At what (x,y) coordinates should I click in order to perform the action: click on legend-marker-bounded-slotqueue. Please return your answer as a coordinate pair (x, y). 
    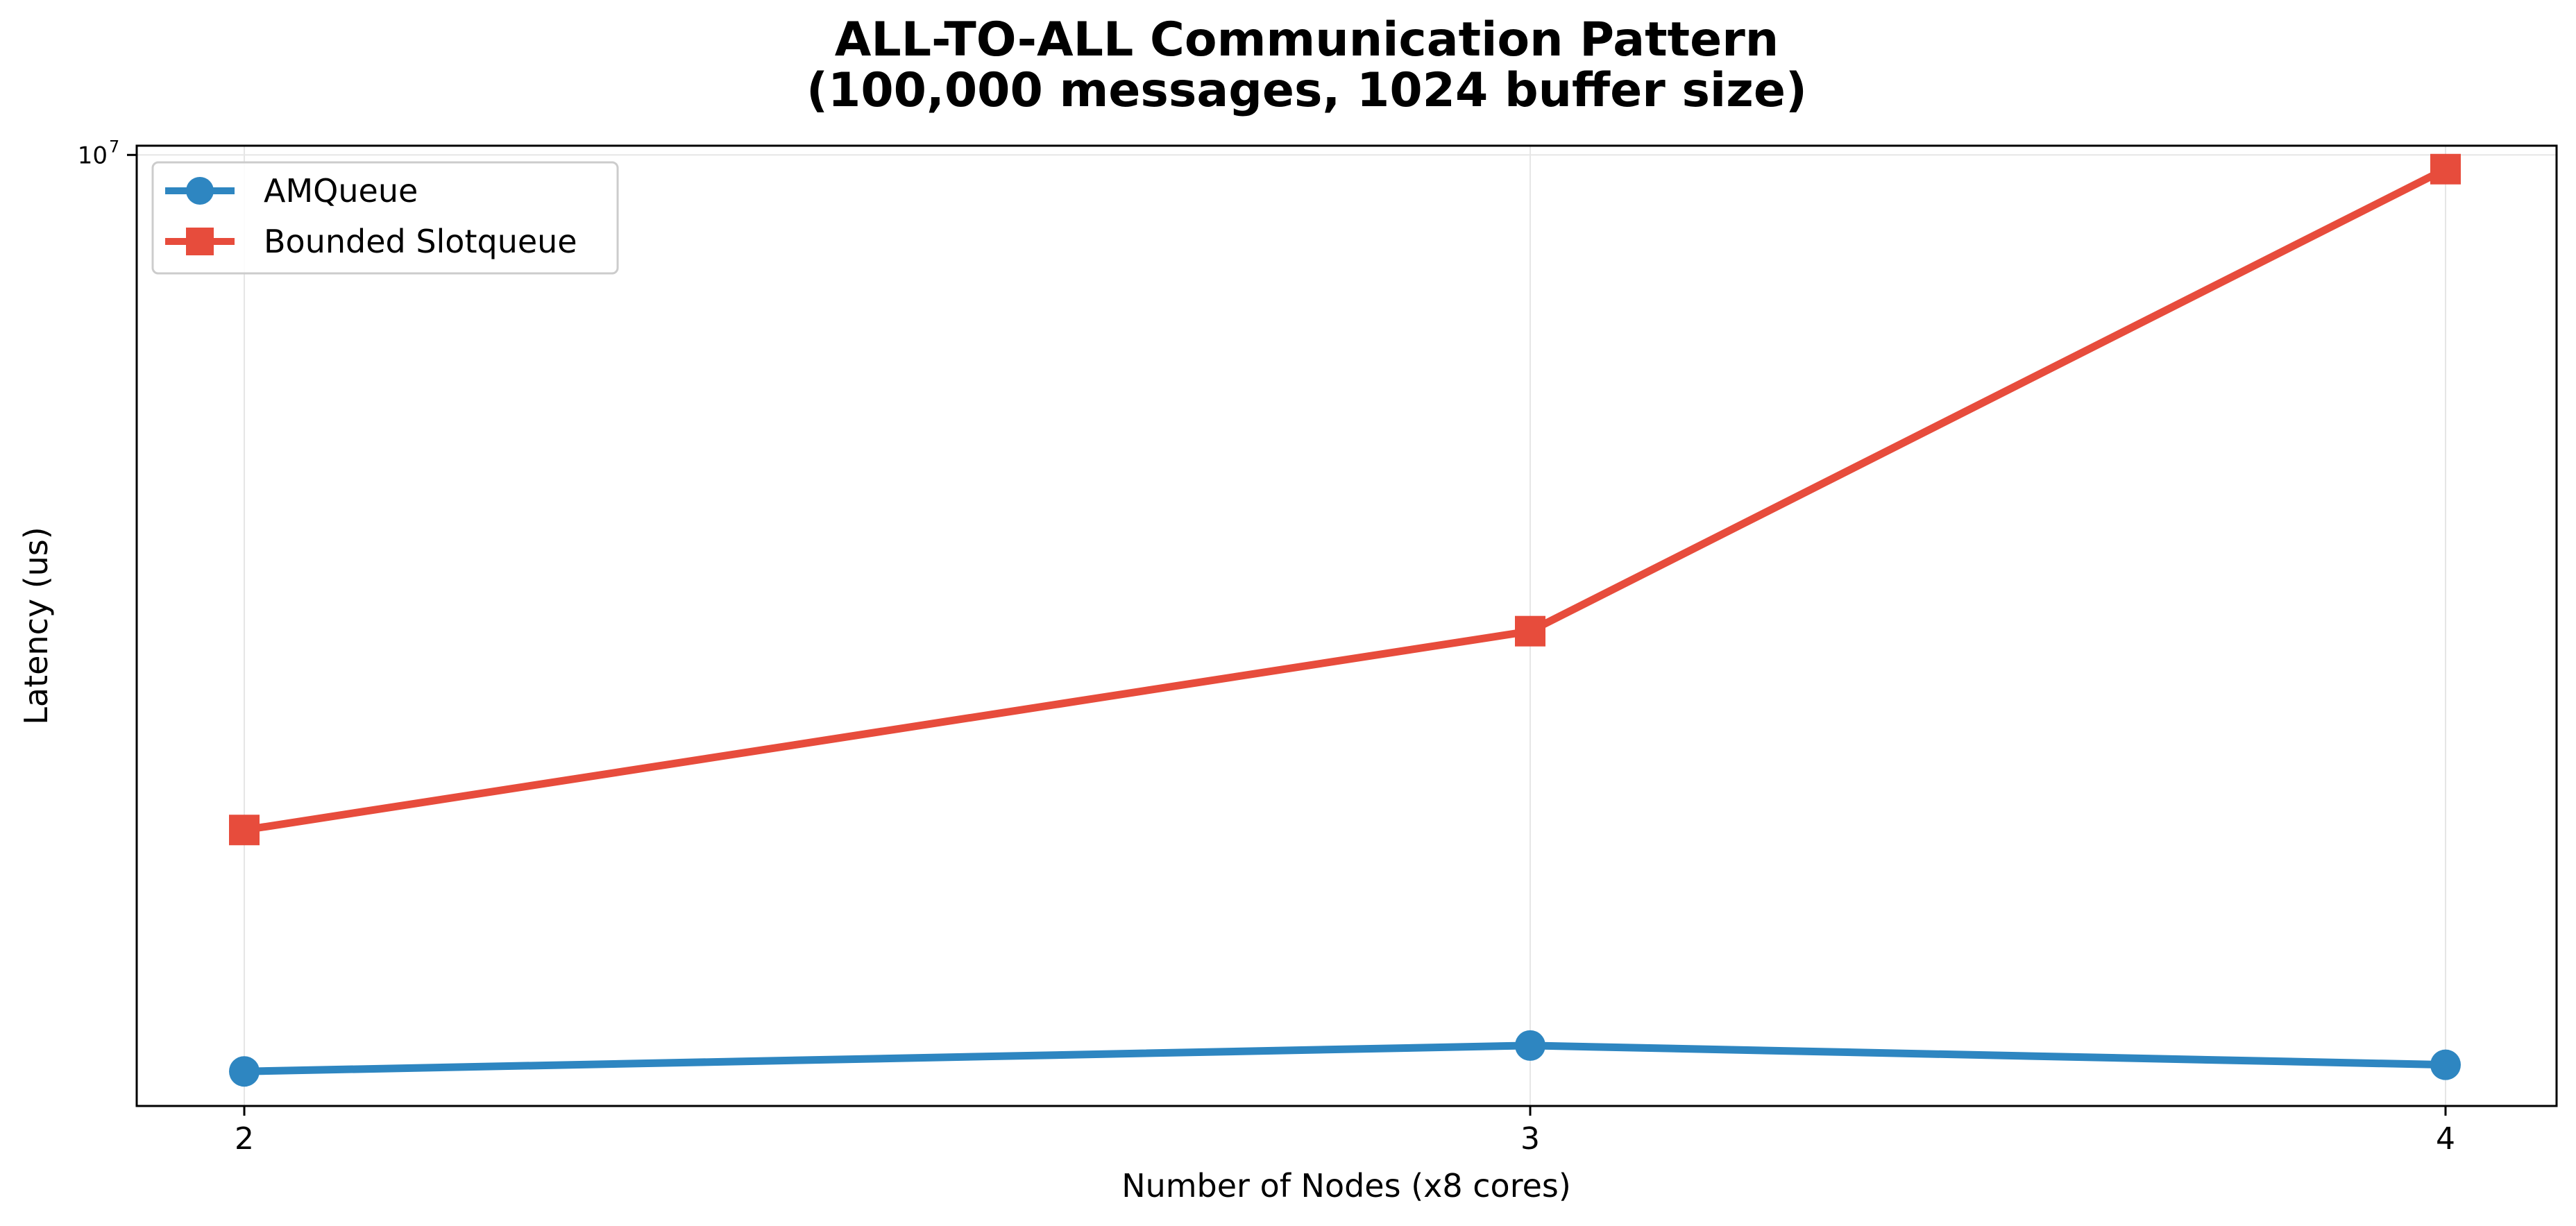
    Looking at the image, I should click on (200, 241).